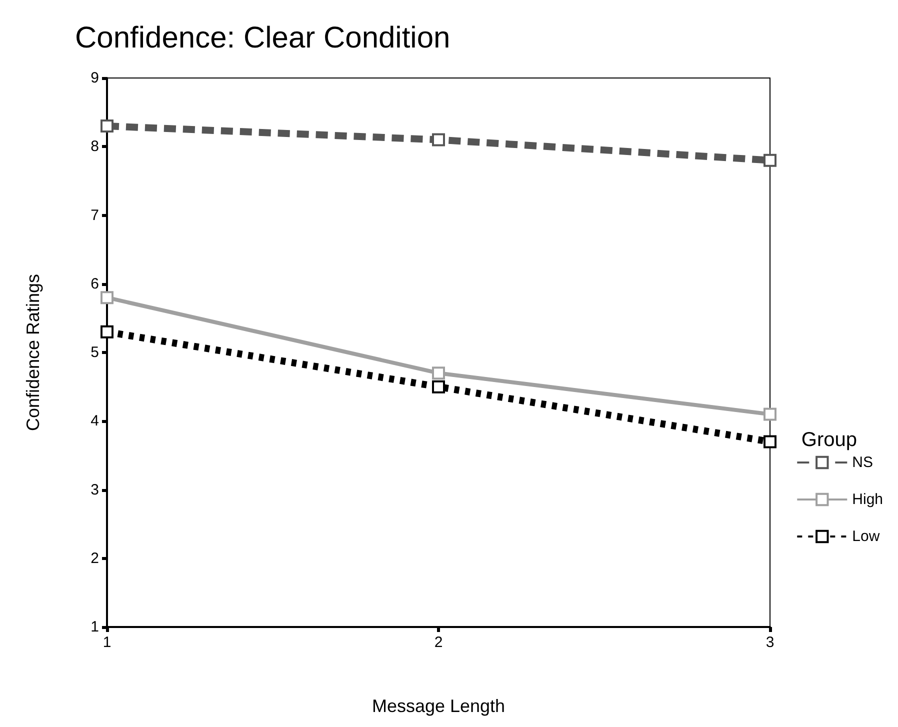 The width and height of the screenshot is (898, 727). What do you see at coordinates (94, 558) in the screenshot?
I see `y-tick-label: 2` at bounding box center [94, 558].